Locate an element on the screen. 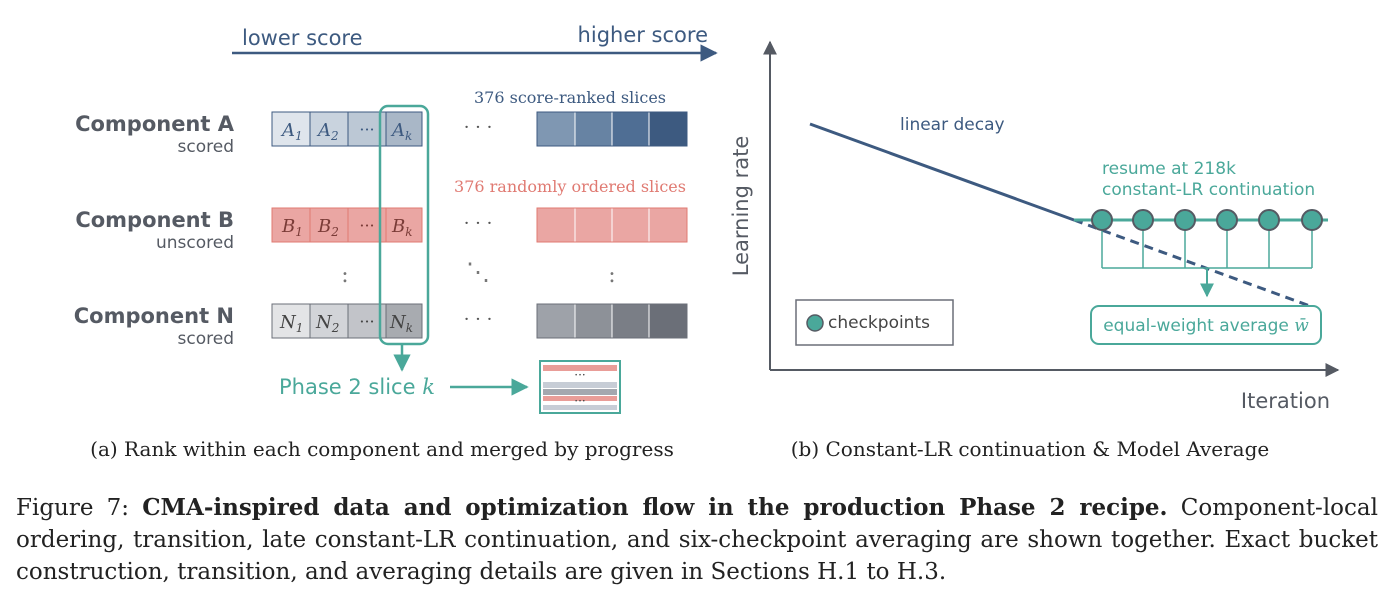 This screenshot has height=606, width=1392. slice-k-highlight is located at coordinates (404, 225).